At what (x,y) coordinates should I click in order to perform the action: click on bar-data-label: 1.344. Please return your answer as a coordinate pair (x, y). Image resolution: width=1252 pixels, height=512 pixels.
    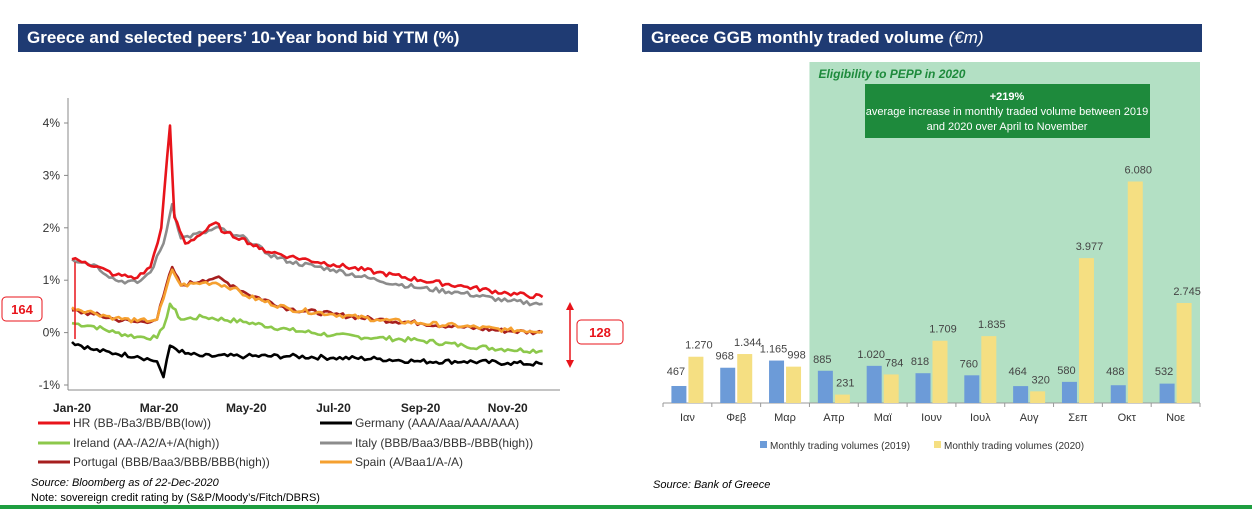
    Looking at the image, I should click on (748, 343).